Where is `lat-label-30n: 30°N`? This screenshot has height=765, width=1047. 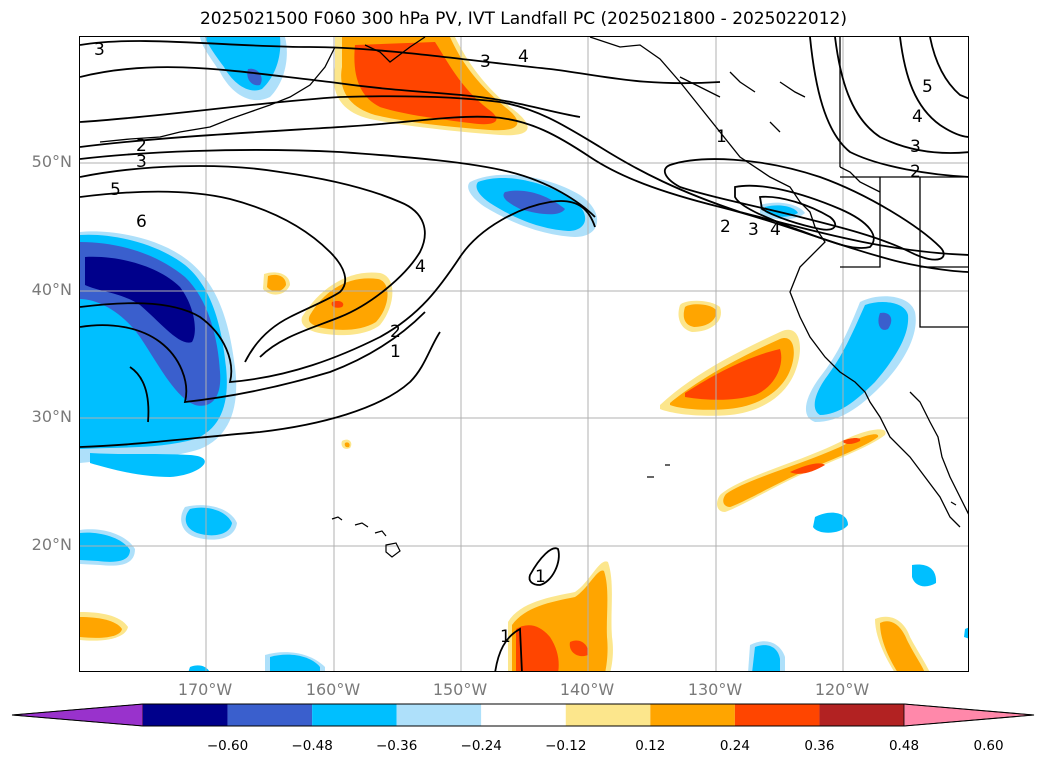 lat-label-30n: 30°N is located at coordinates (51, 416).